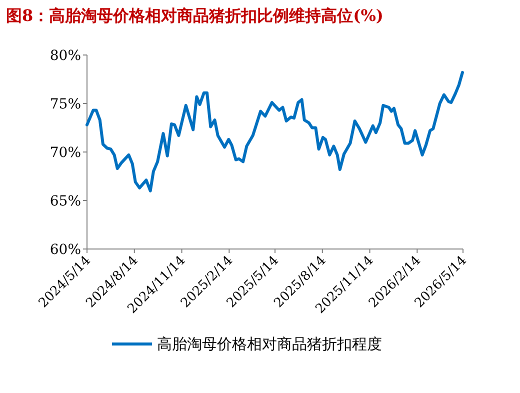 This screenshot has height=393, width=520. I want to click on y-tick-label: 65%, so click(65, 202).